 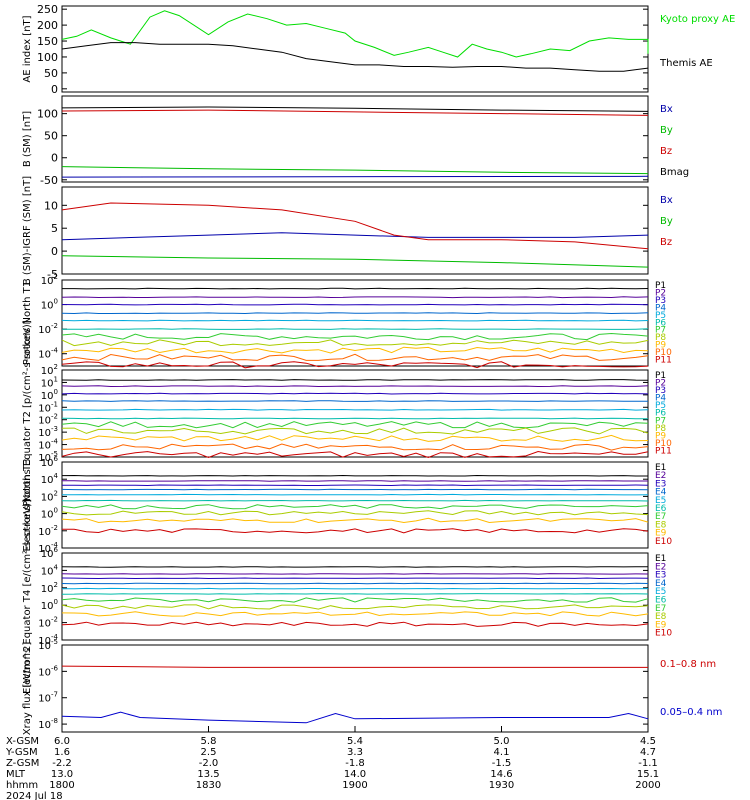 I want to click on ephemeris-value: -1.5, so click(x=502, y=763).